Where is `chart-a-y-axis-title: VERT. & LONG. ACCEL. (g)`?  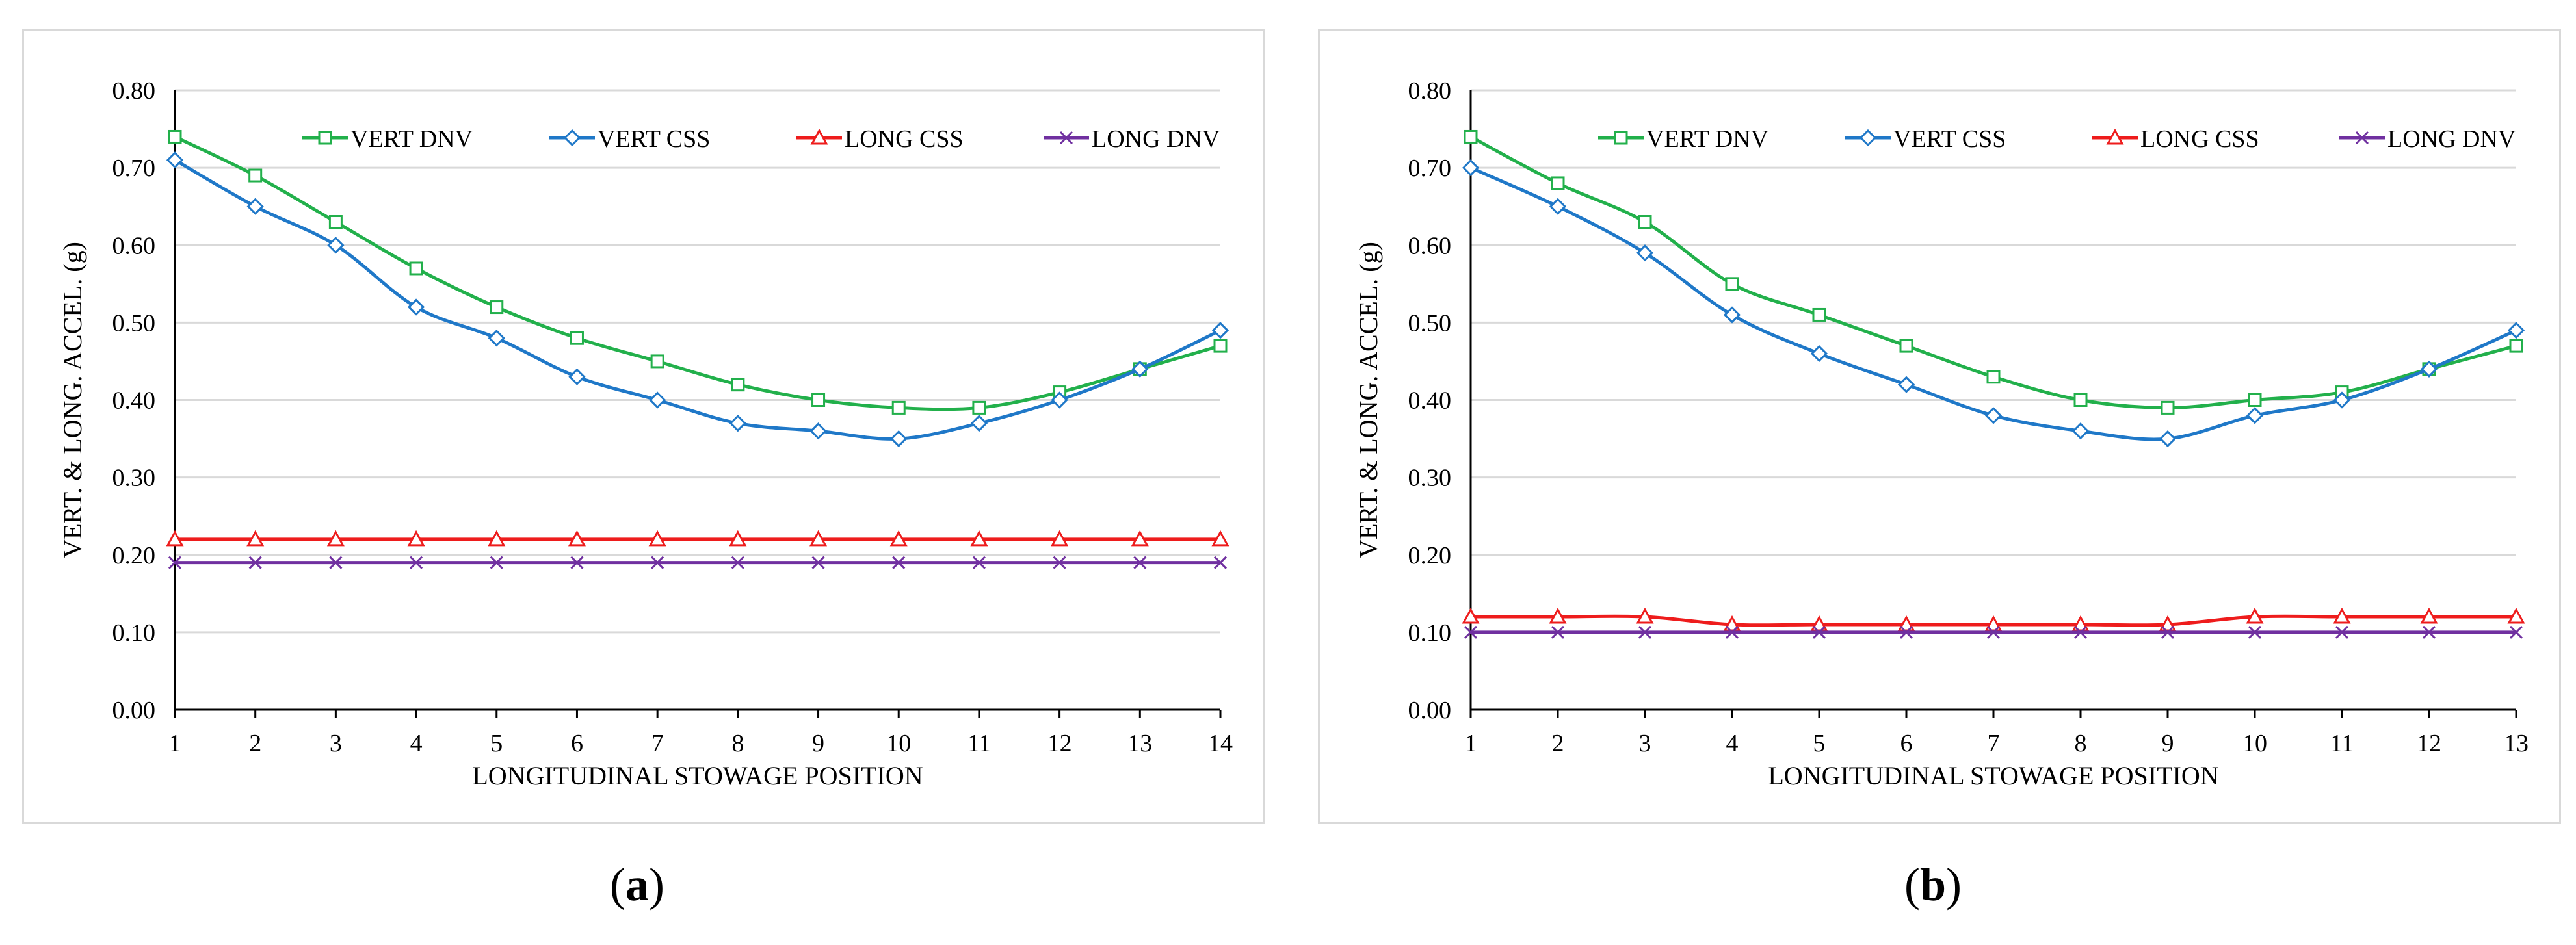 chart-a-y-axis-title: VERT. & LONG. ACCEL. (g) is located at coordinates (72, 400).